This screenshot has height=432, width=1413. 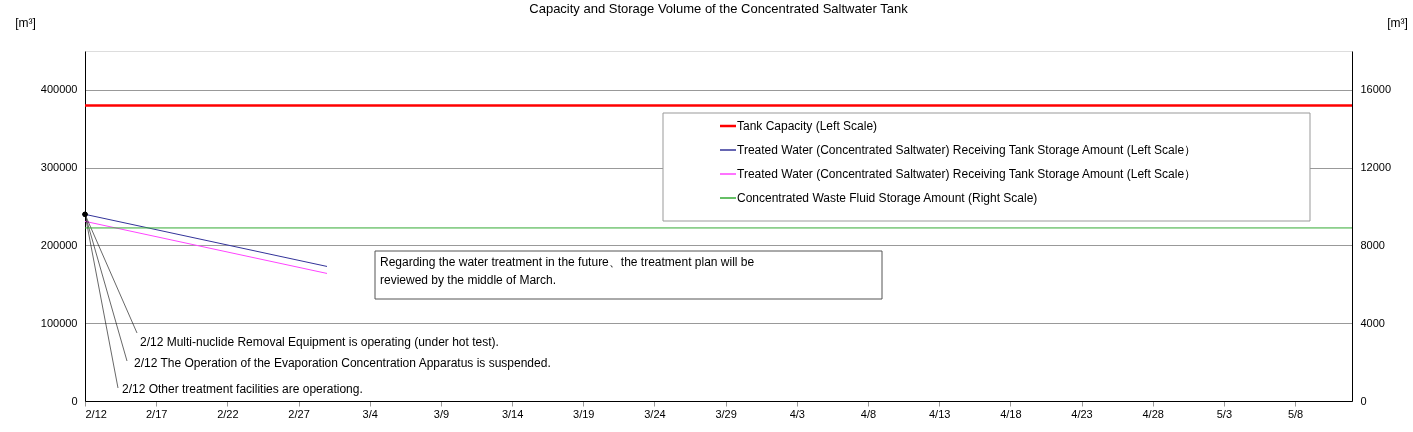 What do you see at coordinates (1224, 413) in the screenshot?
I see `x-tick-label: 5/3` at bounding box center [1224, 413].